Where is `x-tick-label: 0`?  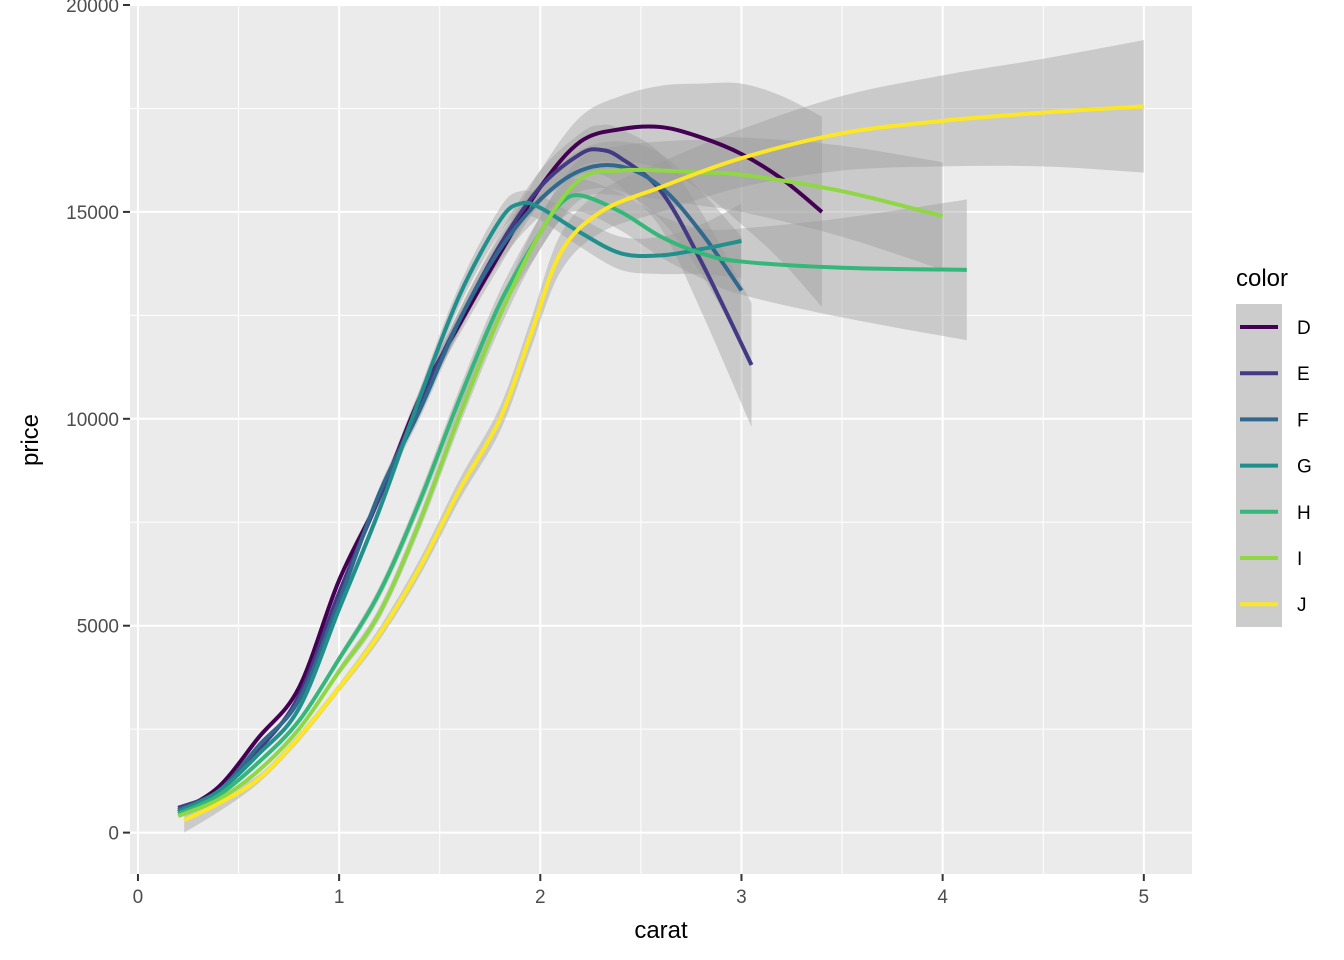 x-tick-label: 0 is located at coordinates (138, 897).